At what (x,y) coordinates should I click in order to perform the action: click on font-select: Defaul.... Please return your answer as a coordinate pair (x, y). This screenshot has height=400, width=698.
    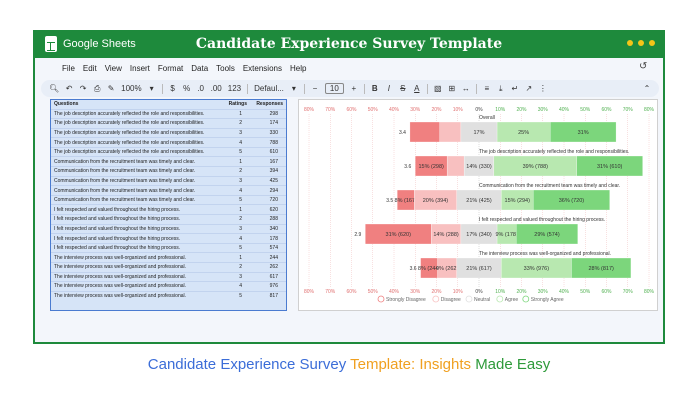
    Looking at the image, I should click on (269, 88).